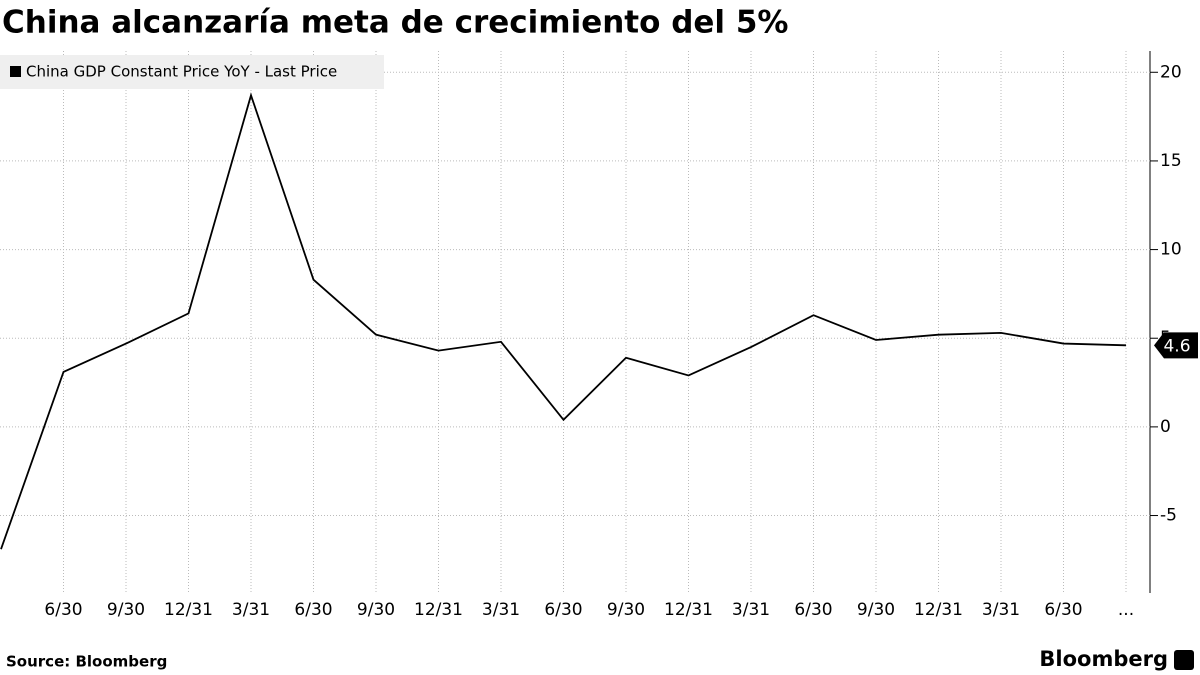  I want to click on y-tick-label: -5, so click(1168, 516).